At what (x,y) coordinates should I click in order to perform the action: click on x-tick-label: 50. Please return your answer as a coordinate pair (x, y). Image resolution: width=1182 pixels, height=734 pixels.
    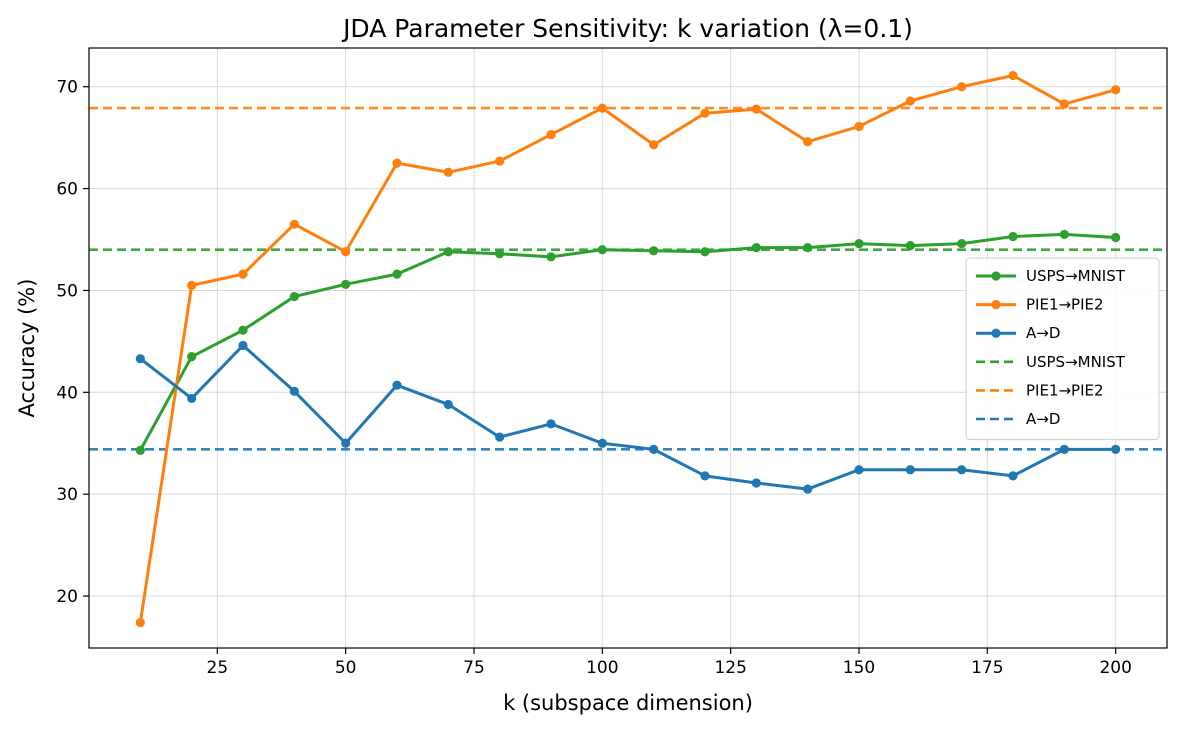
    Looking at the image, I should click on (346, 668).